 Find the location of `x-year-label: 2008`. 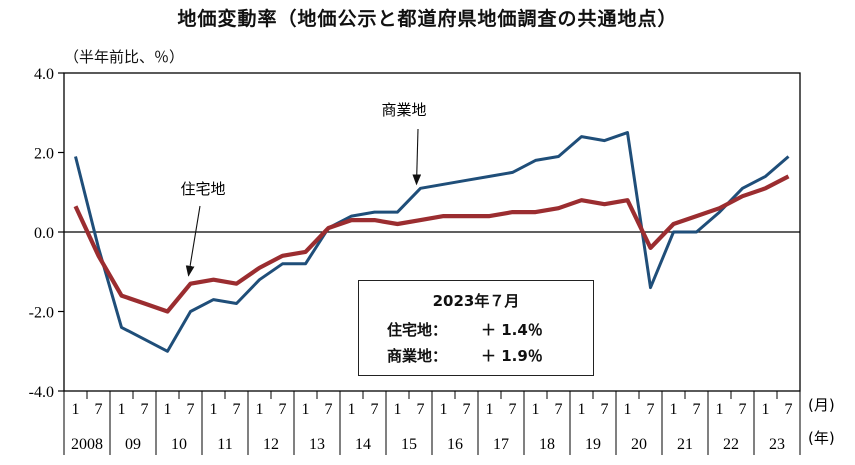

x-year-label: 2008 is located at coordinates (87, 444).